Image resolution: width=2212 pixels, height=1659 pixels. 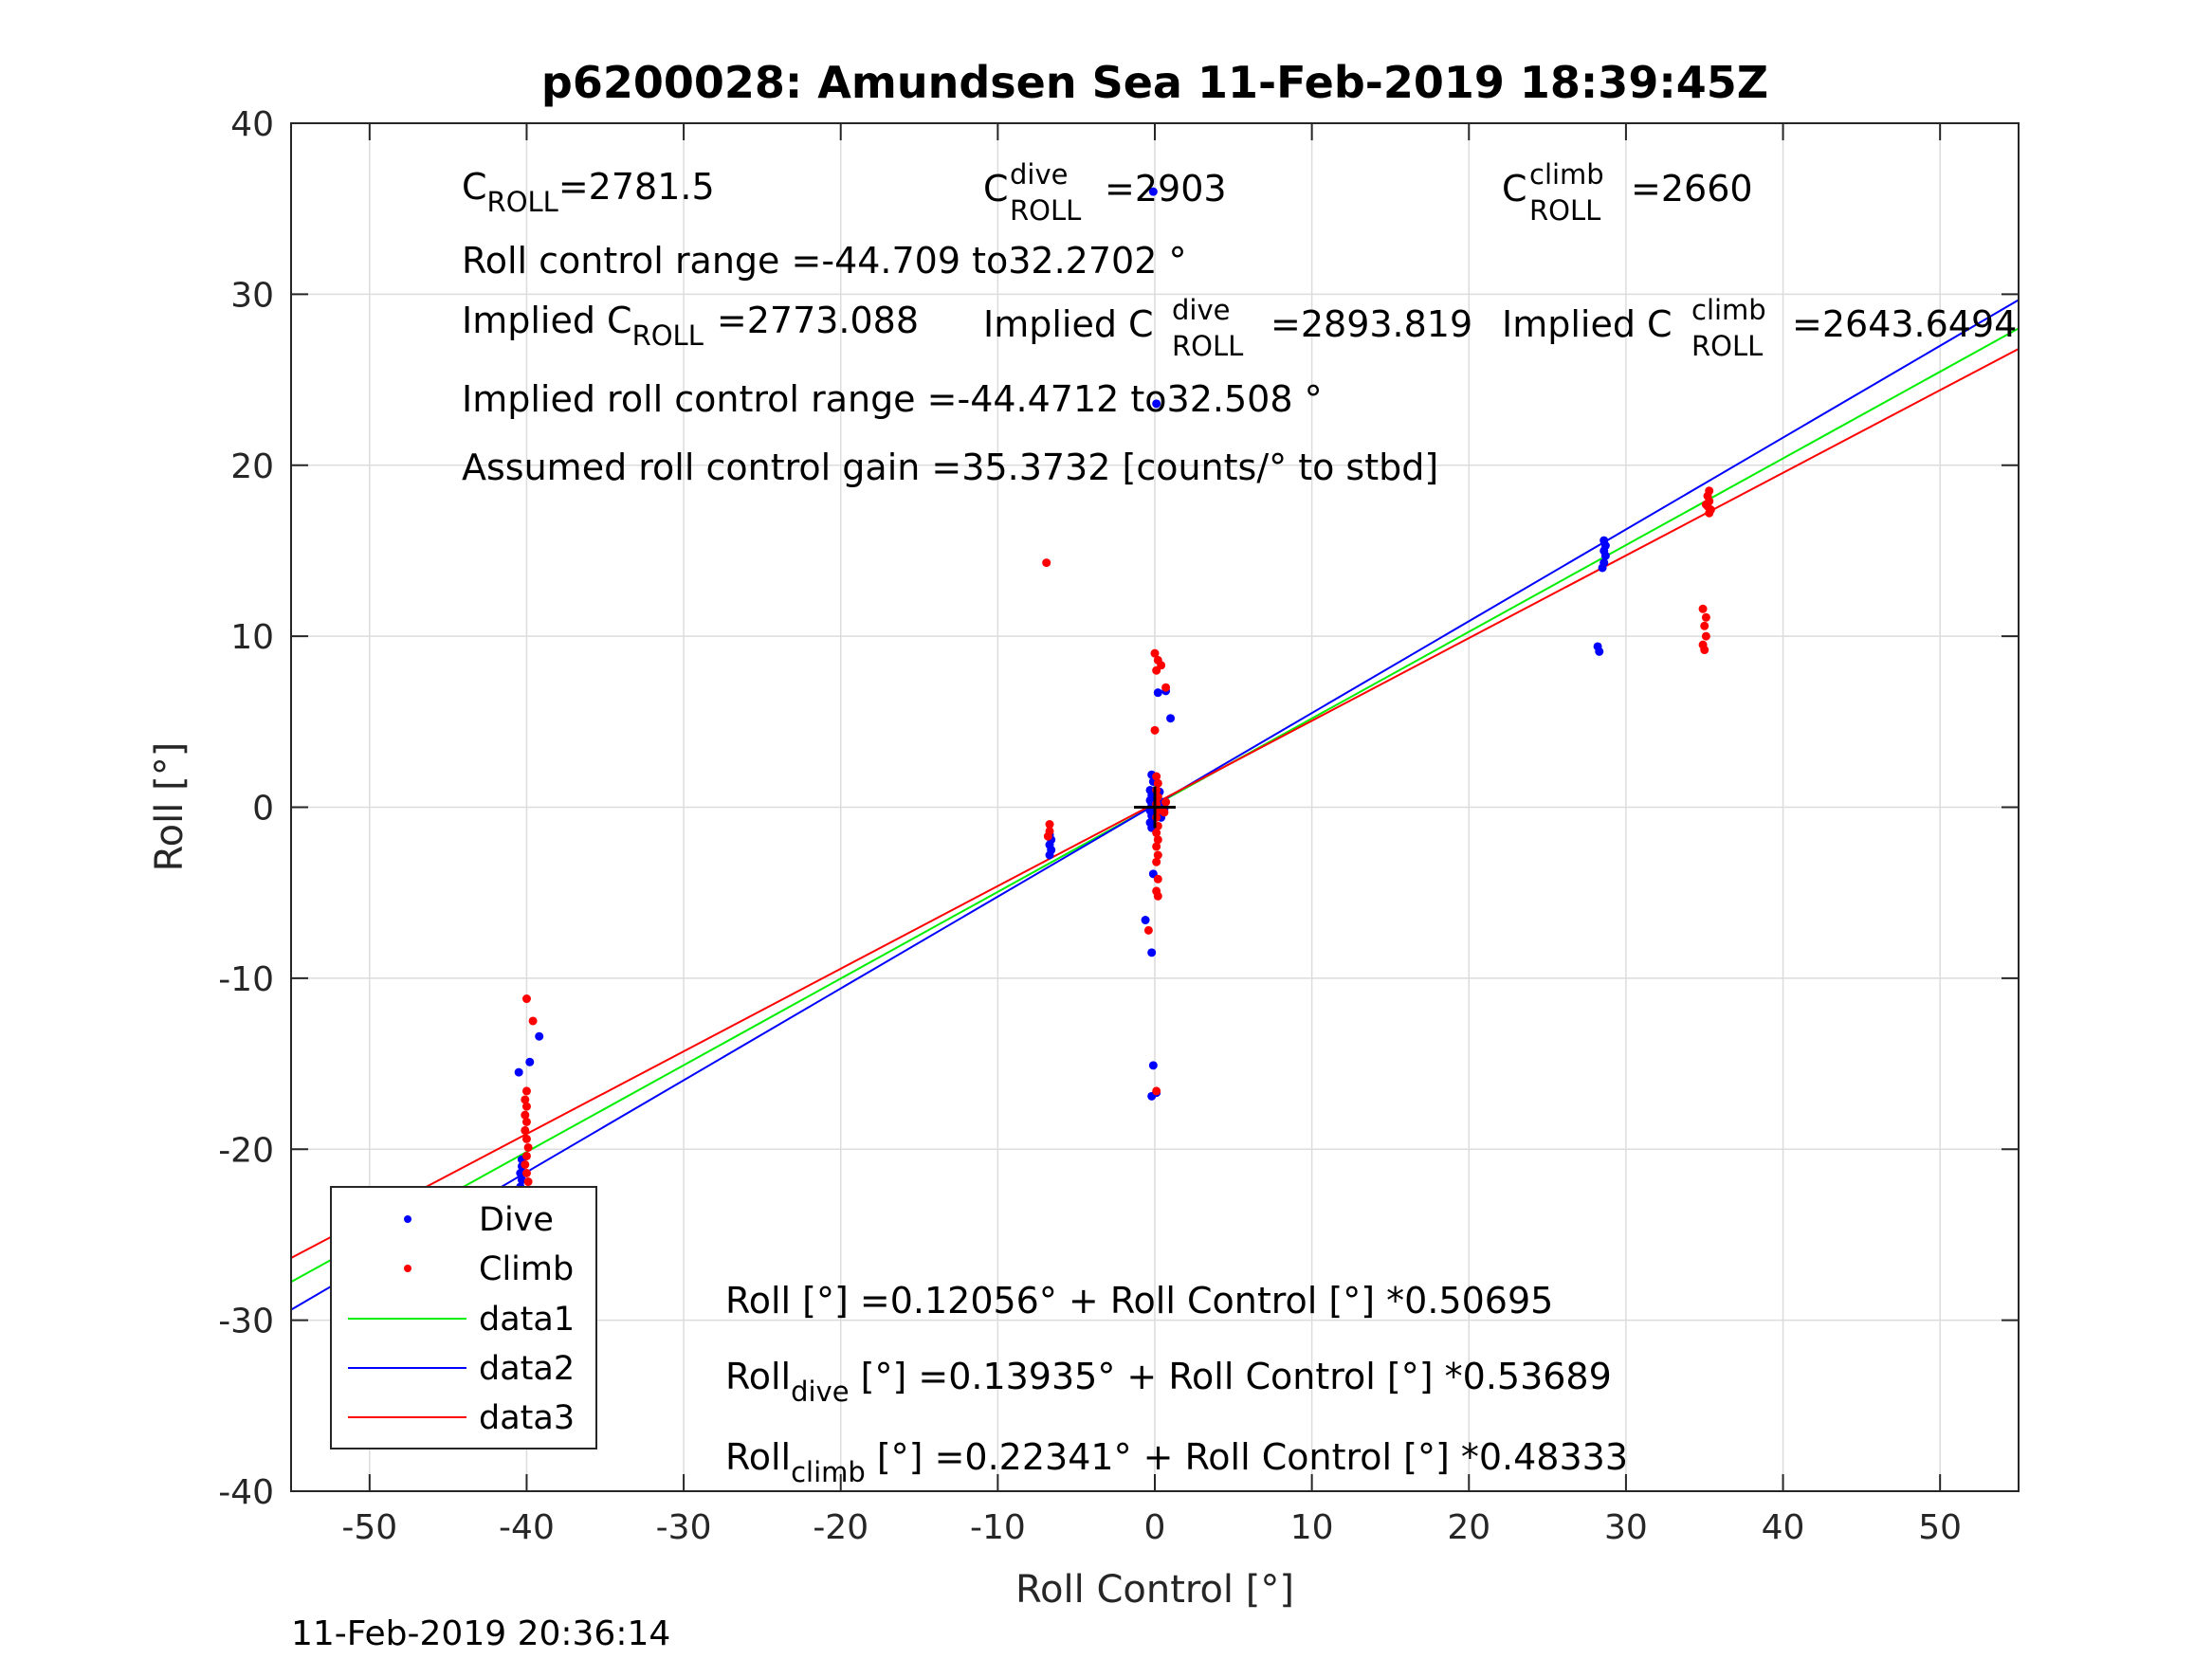 I want to click on implied-cclimb-sup: climb, so click(x=1728, y=310).